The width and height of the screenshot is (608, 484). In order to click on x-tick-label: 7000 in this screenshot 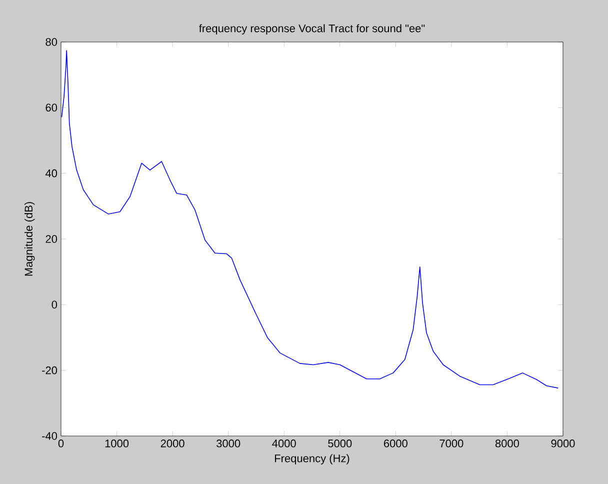, I will do `click(452, 444)`.